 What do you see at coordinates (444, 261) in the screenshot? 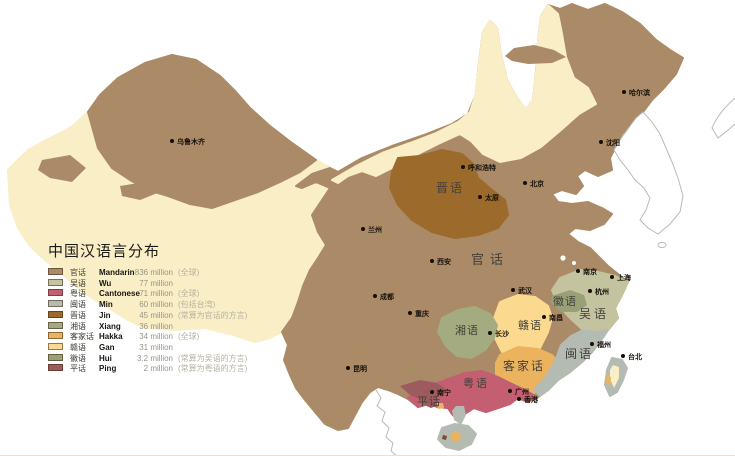
I see `city-label: 西安` at bounding box center [444, 261].